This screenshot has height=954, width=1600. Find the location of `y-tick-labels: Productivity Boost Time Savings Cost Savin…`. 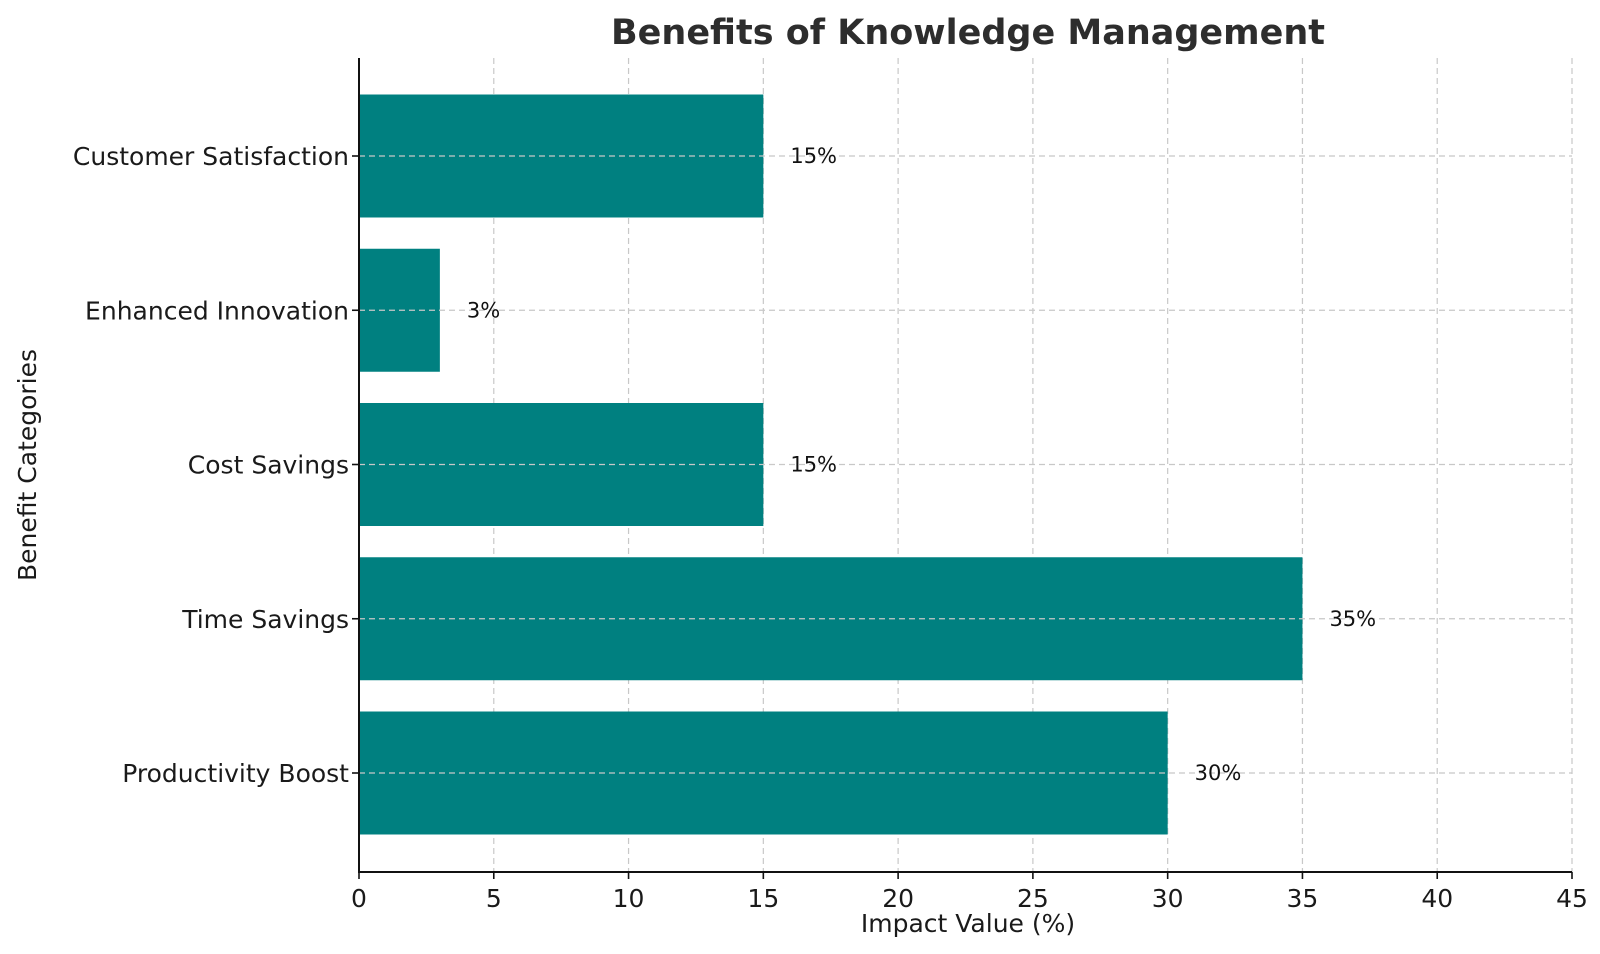

y-tick-labels: Productivity Boost Time Savings Cost Savin… is located at coordinates (211, 465).